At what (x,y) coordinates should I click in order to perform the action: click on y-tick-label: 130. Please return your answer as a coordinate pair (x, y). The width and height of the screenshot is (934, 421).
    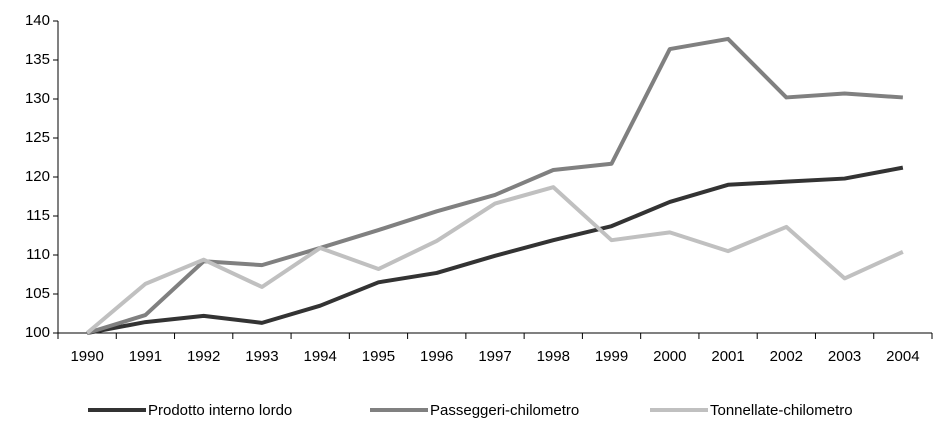
    Looking at the image, I should click on (37, 98).